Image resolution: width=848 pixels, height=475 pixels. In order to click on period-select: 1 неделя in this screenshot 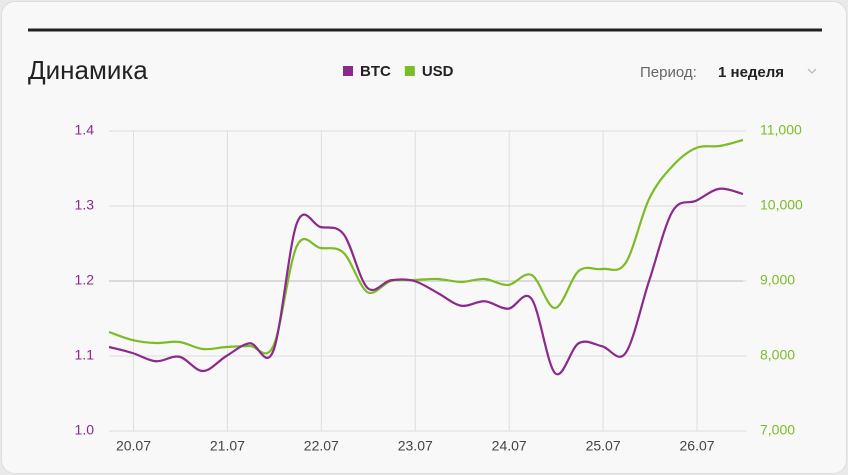, I will do `click(751, 72)`.